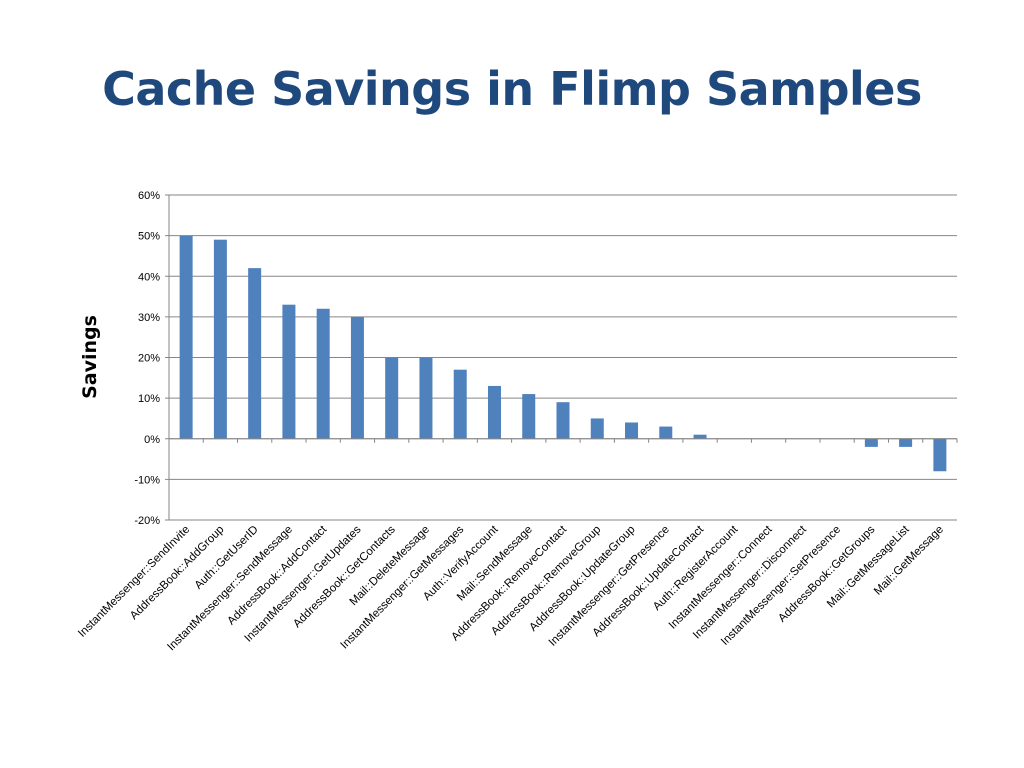  What do you see at coordinates (152, 440) in the screenshot?
I see `y-tick-label: 0%` at bounding box center [152, 440].